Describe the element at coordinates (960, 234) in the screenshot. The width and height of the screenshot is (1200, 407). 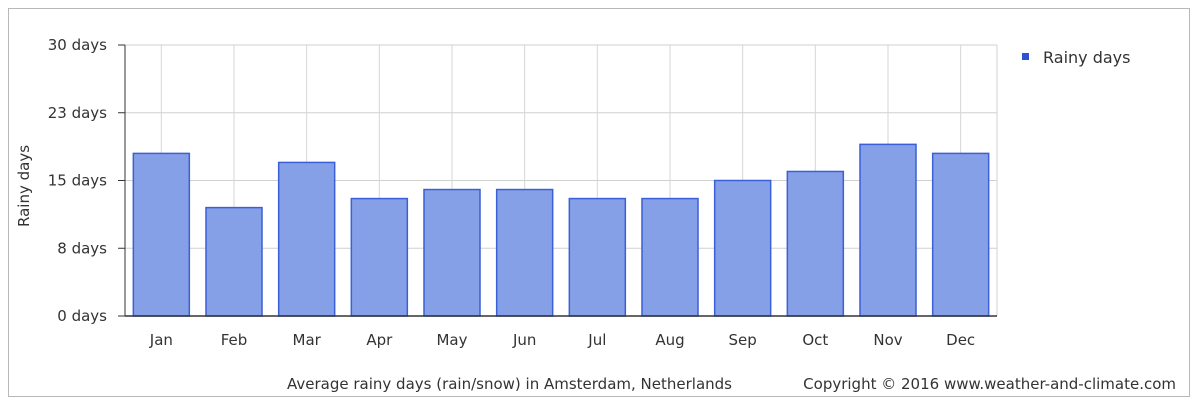
I see `bar-dec` at that location.